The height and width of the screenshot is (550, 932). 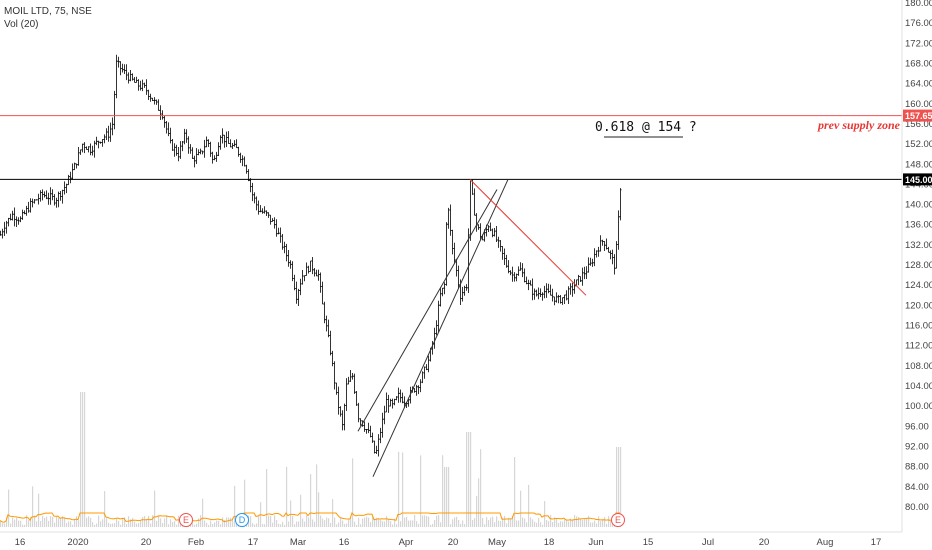 What do you see at coordinates (242, 520) in the screenshot?
I see `event-marker: D` at bounding box center [242, 520].